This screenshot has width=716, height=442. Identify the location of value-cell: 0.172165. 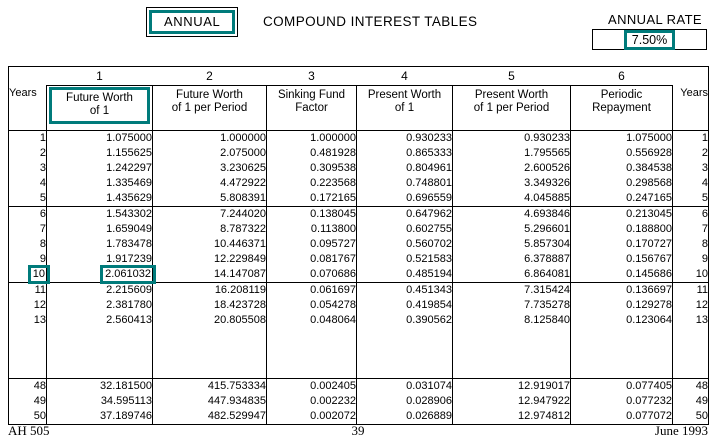
(311, 199).